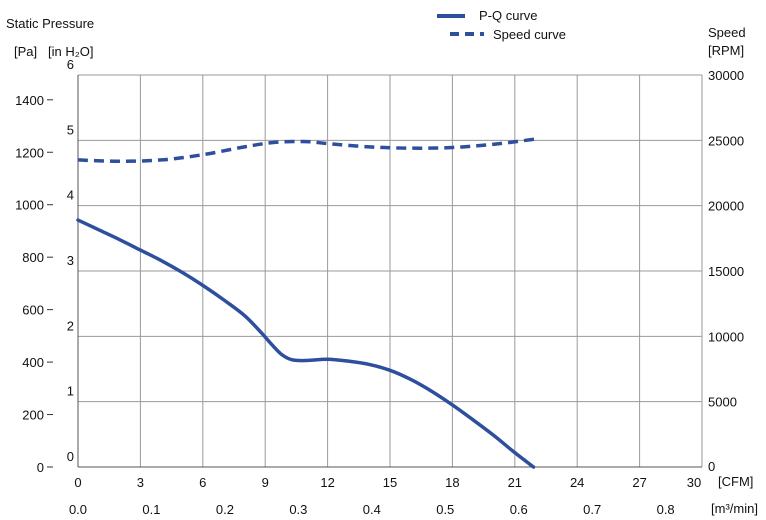  Describe the element at coordinates (390, 482) in the screenshot. I see `x-cfm-tick-label: 15` at that location.